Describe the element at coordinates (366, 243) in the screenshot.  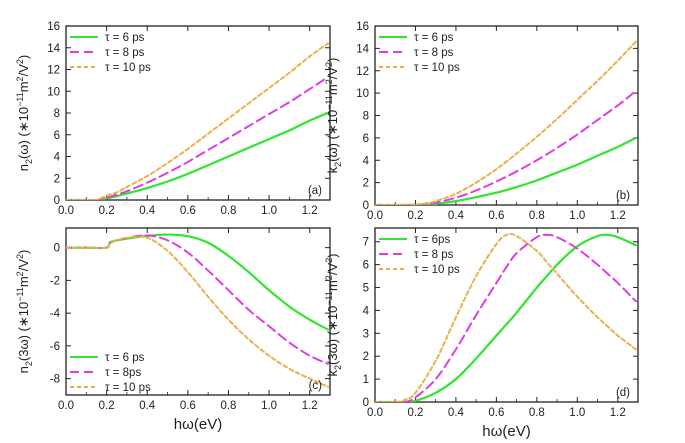
I see `y-tick-label: 7` at that location.